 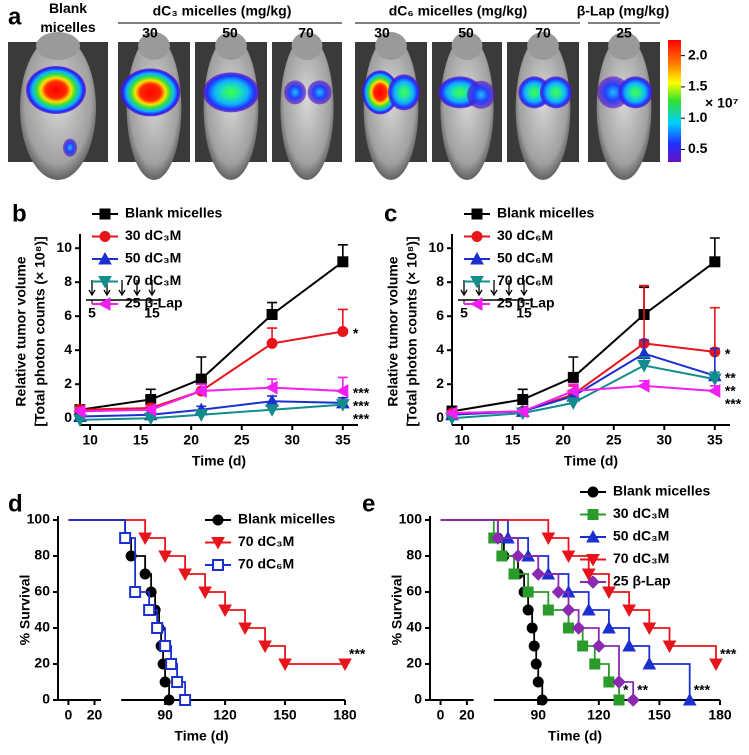 What do you see at coordinates (46, 699) in the screenshot?
I see `y-tick-label: 0` at bounding box center [46, 699].